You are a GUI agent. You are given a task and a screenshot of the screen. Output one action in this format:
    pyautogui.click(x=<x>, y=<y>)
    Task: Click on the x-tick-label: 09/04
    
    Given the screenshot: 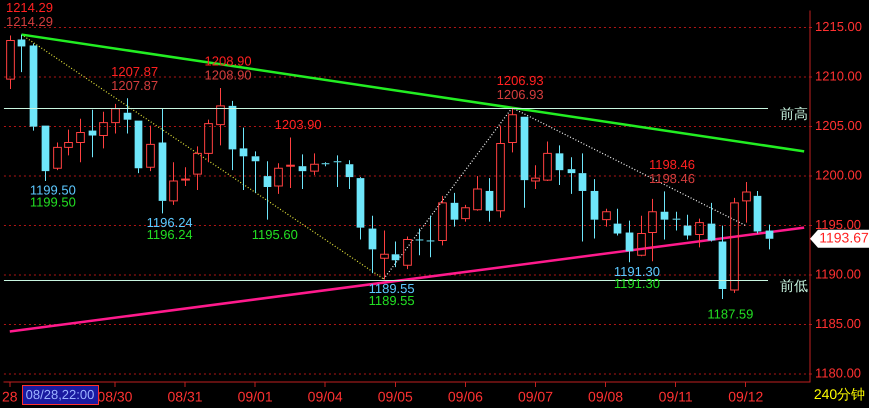 What is the action you would take?
    pyautogui.click(x=325, y=396)
    